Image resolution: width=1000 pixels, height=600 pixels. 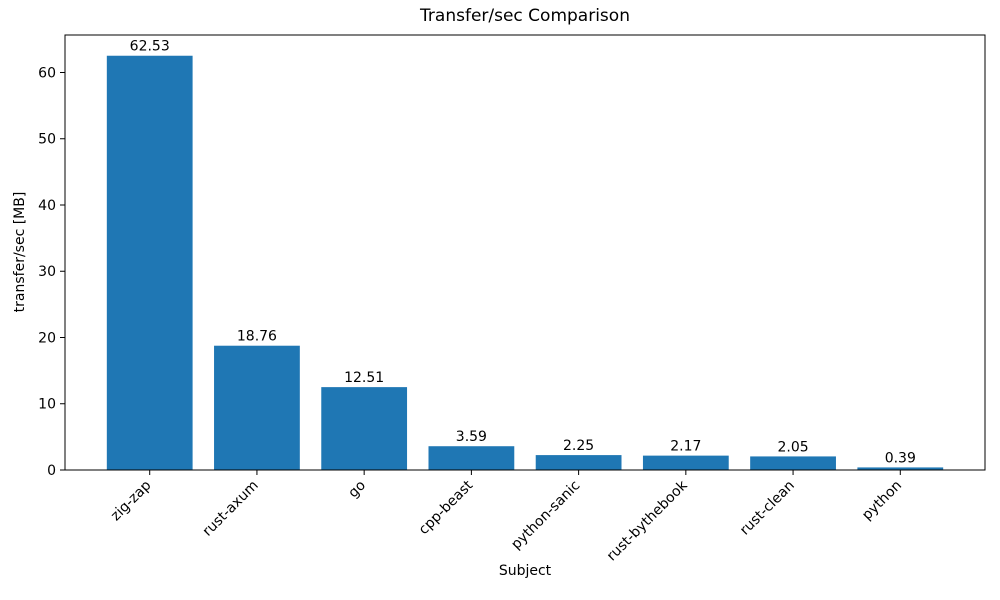 I want to click on x-tick-label-rust-bythebook: rust-bythebook, so click(x=647, y=520).